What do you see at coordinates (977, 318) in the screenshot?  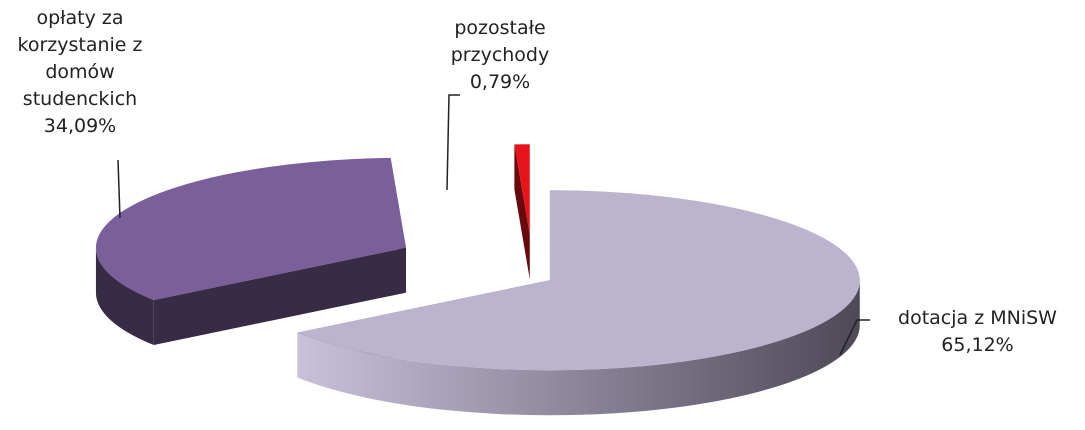 I see `category-label: dotacja z MNiSW` at bounding box center [977, 318].